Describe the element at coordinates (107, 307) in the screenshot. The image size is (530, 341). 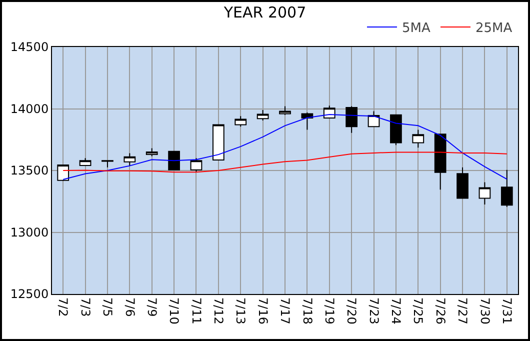
I see `x-tick-label: 7/5` at that location.